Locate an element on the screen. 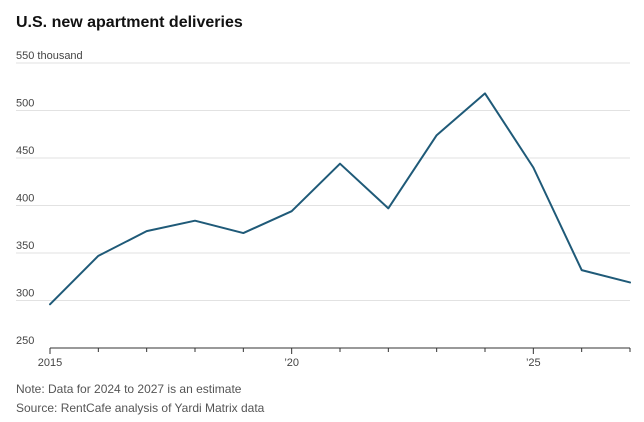  y-tick-label-550: 550 thousand is located at coordinates (49, 56).